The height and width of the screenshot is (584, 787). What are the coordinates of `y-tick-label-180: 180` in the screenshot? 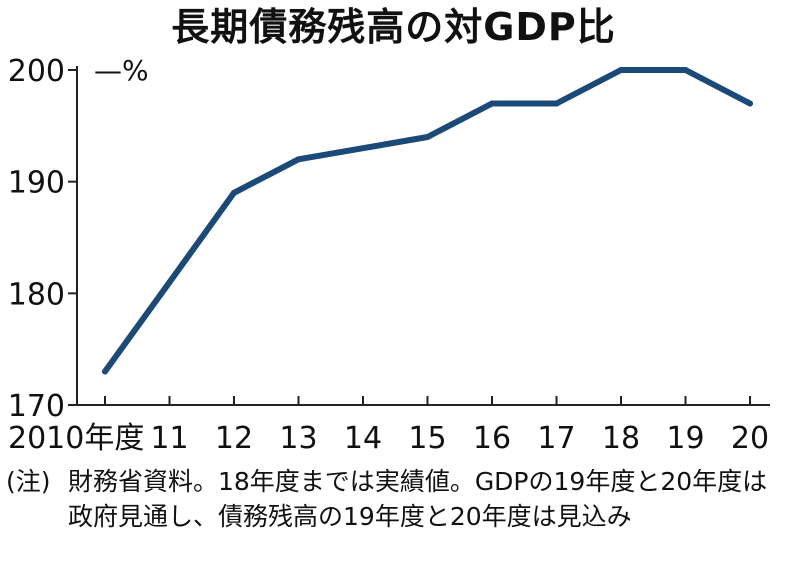 It's located at (36, 294).